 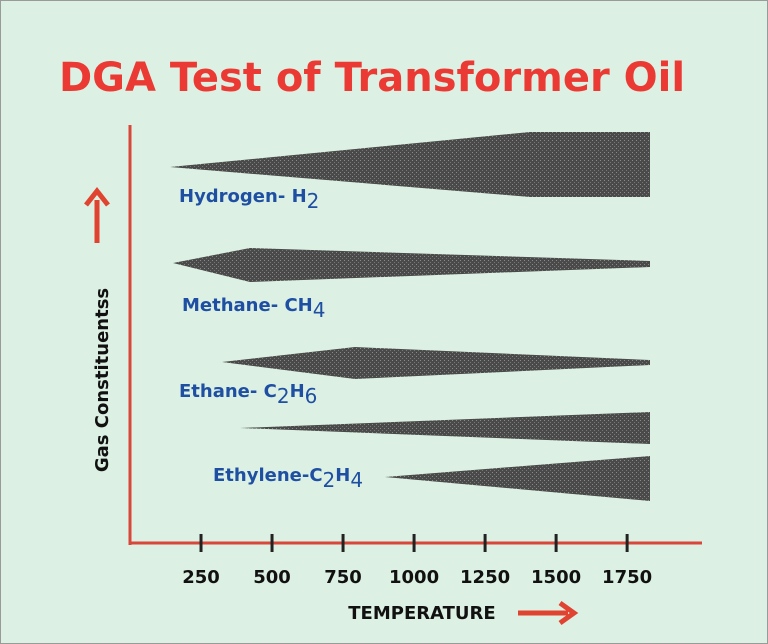 I want to click on gas-label-part: Ethane- C, so click(x=228, y=391).